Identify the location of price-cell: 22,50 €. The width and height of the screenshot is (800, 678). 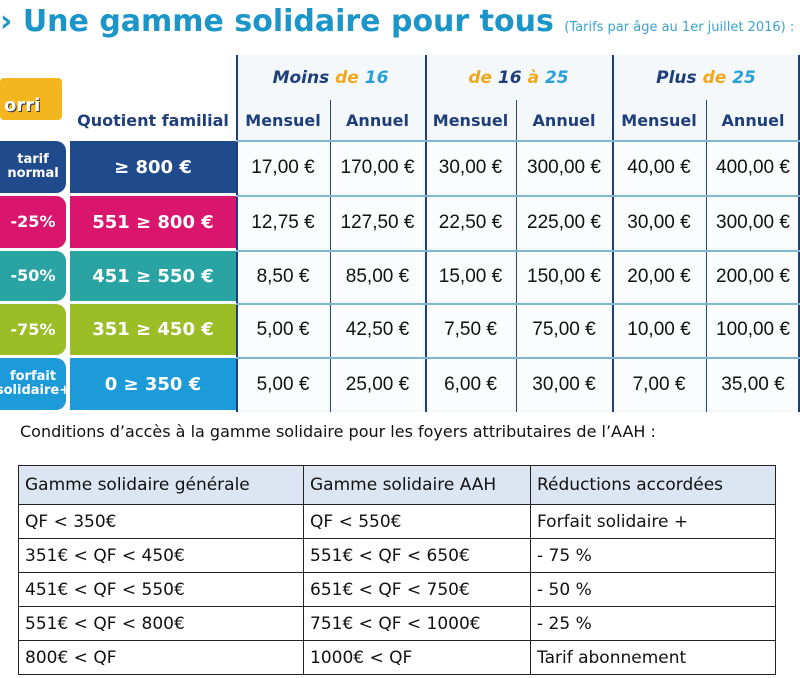
(470, 222).